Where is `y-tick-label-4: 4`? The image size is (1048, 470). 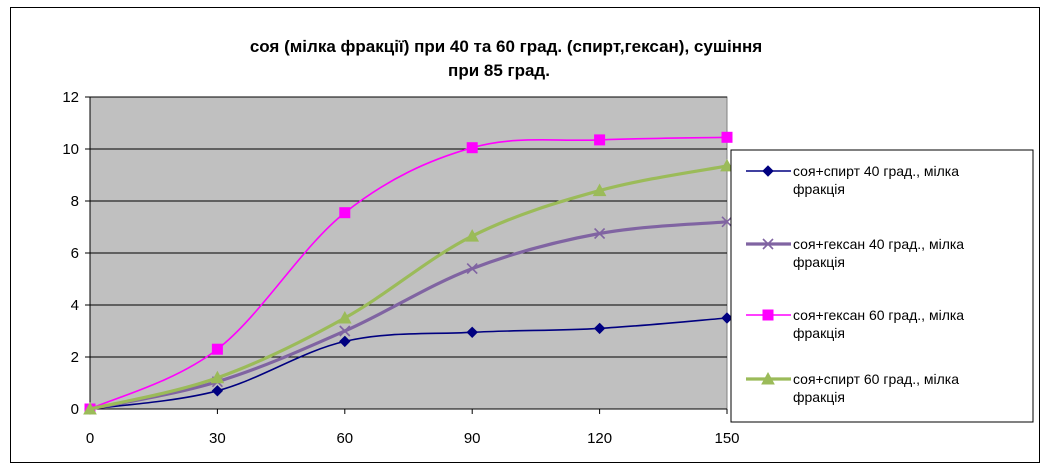
y-tick-label-4: 4 is located at coordinates (75, 305).